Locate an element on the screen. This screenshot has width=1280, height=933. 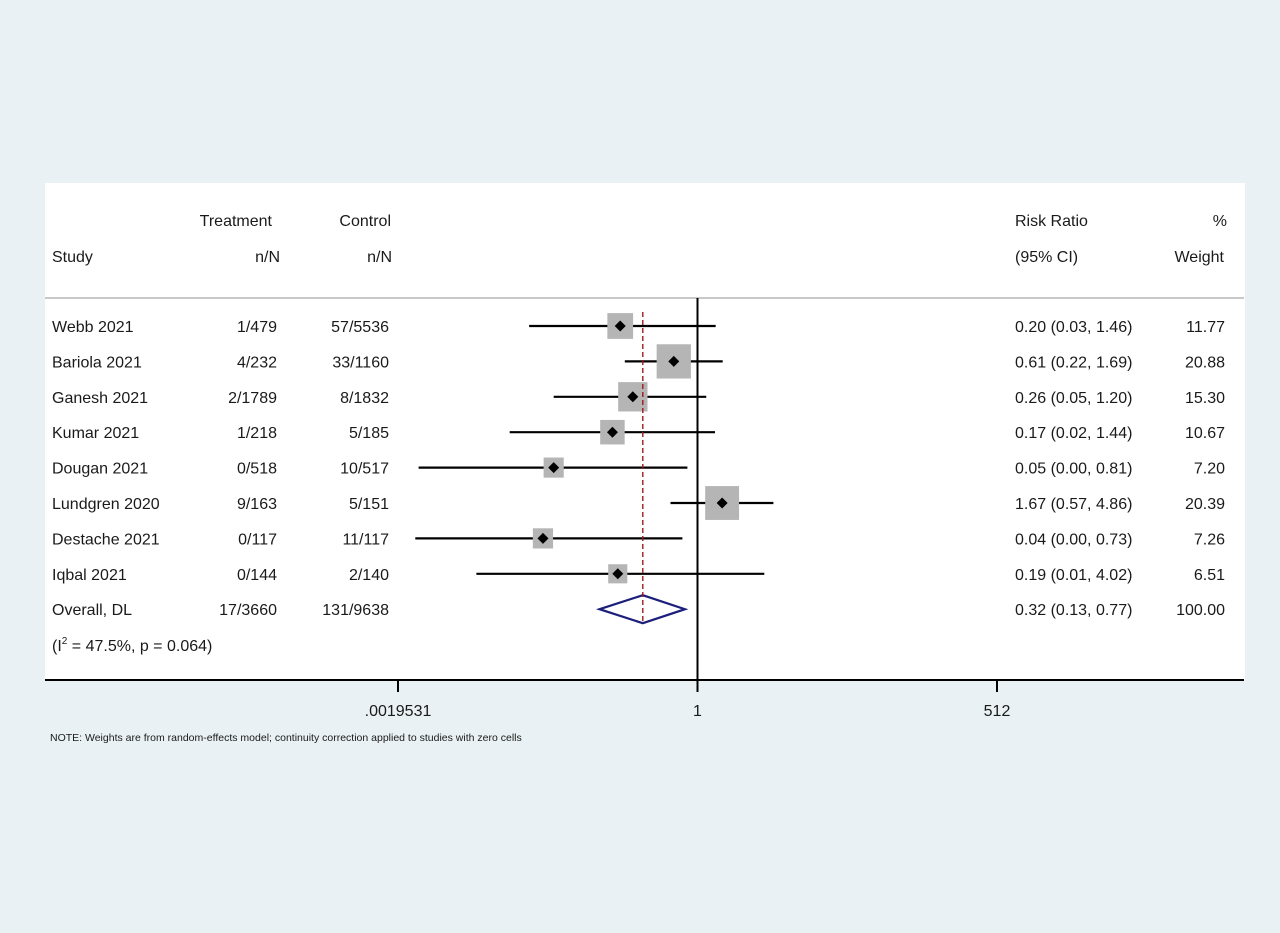
control-value: 33/1160 is located at coordinates (360, 362).